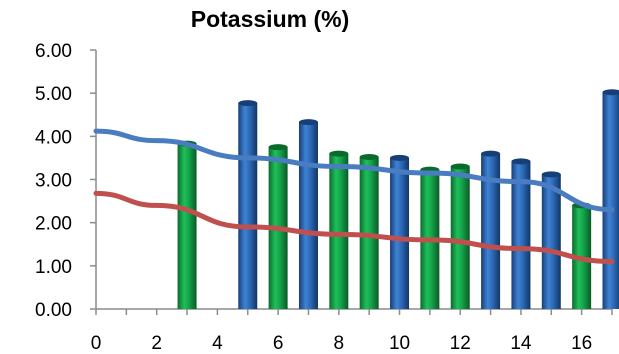 Image resolution: width=619 pixels, height=354 pixels. What do you see at coordinates (53, 267) in the screenshot?
I see `y-tick-label: 1.00` at bounding box center [53, 267].